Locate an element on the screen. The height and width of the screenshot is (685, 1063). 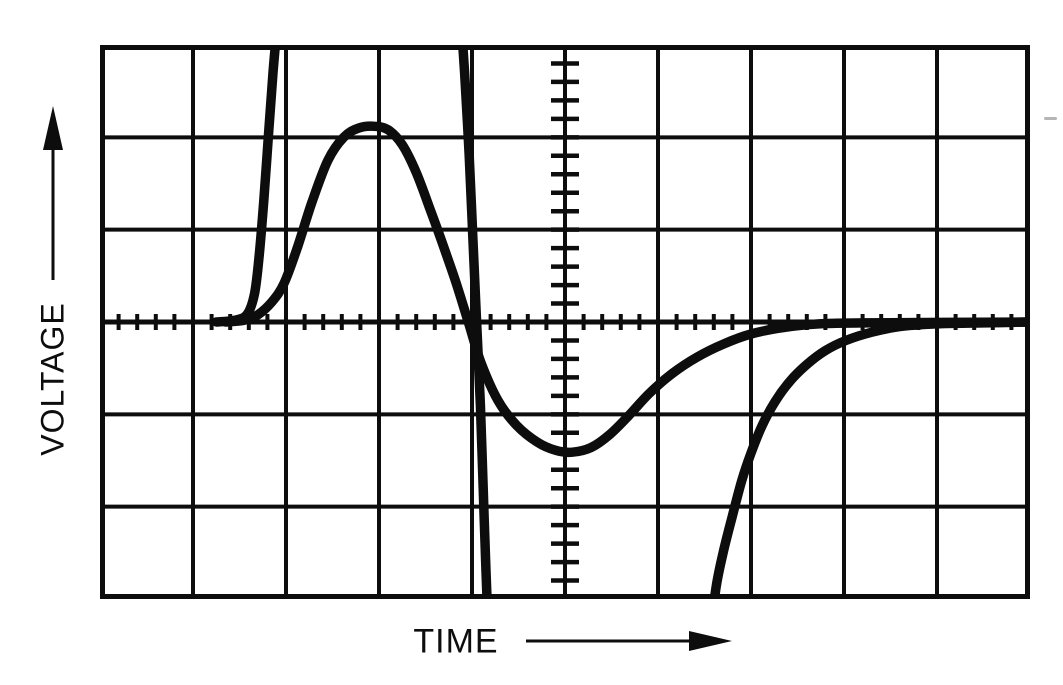
y-axis-label: VOLTAGE is located at coordinates (52, 379).